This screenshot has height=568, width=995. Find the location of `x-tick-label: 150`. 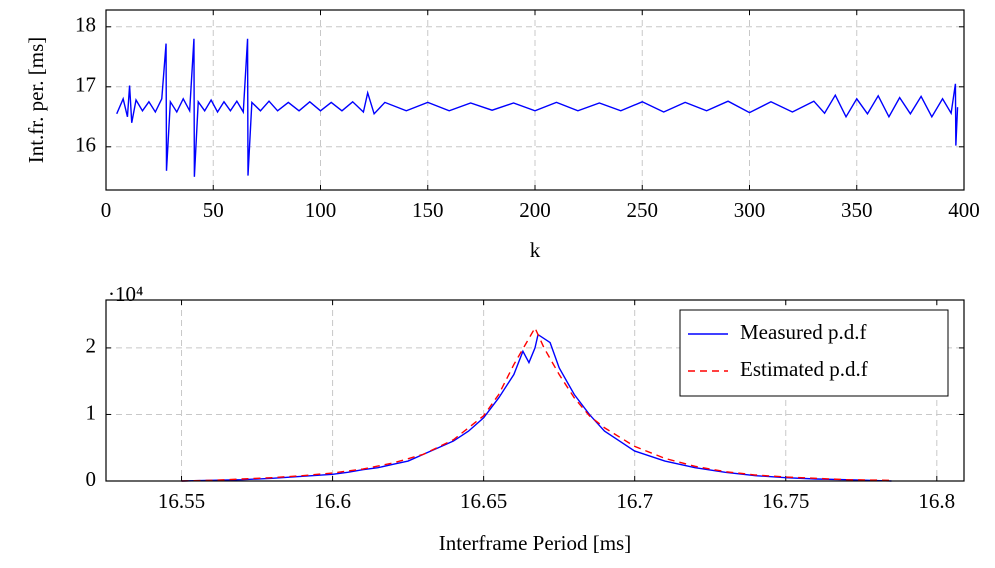

x-tick-label: 150 is located at coordinates (428, 210).